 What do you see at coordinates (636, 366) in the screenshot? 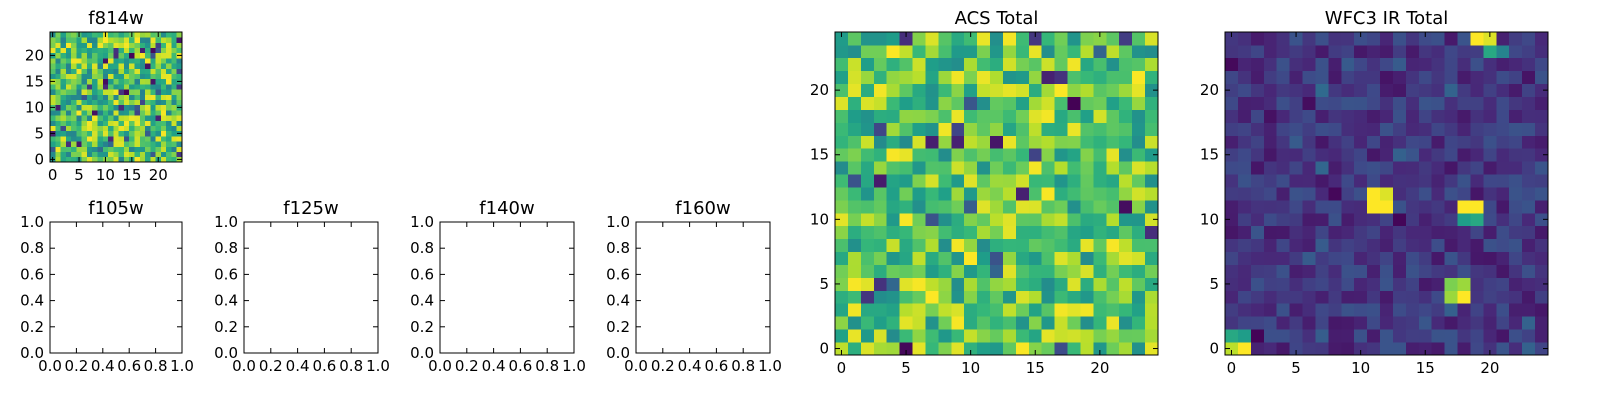
I see `x-tick-label: 0.0` at bounding box center [636, 366].